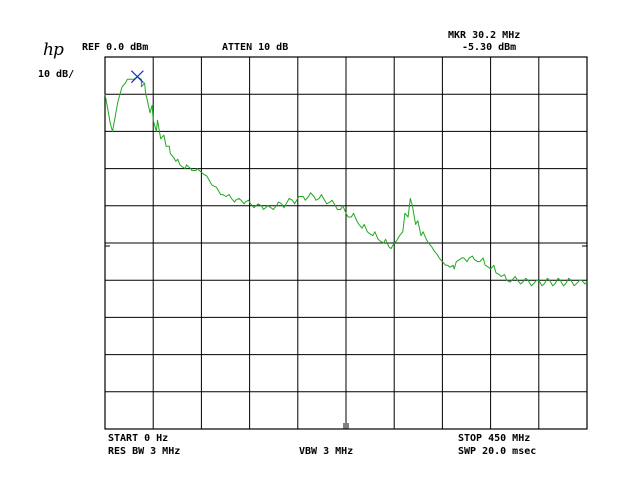 This screenshot has height=480, width=640. What do you see at coordinates (494, 438) in the screenshot?
I see `stop-frequency: STOP 450 MHz` at bounding box center [494, 438].